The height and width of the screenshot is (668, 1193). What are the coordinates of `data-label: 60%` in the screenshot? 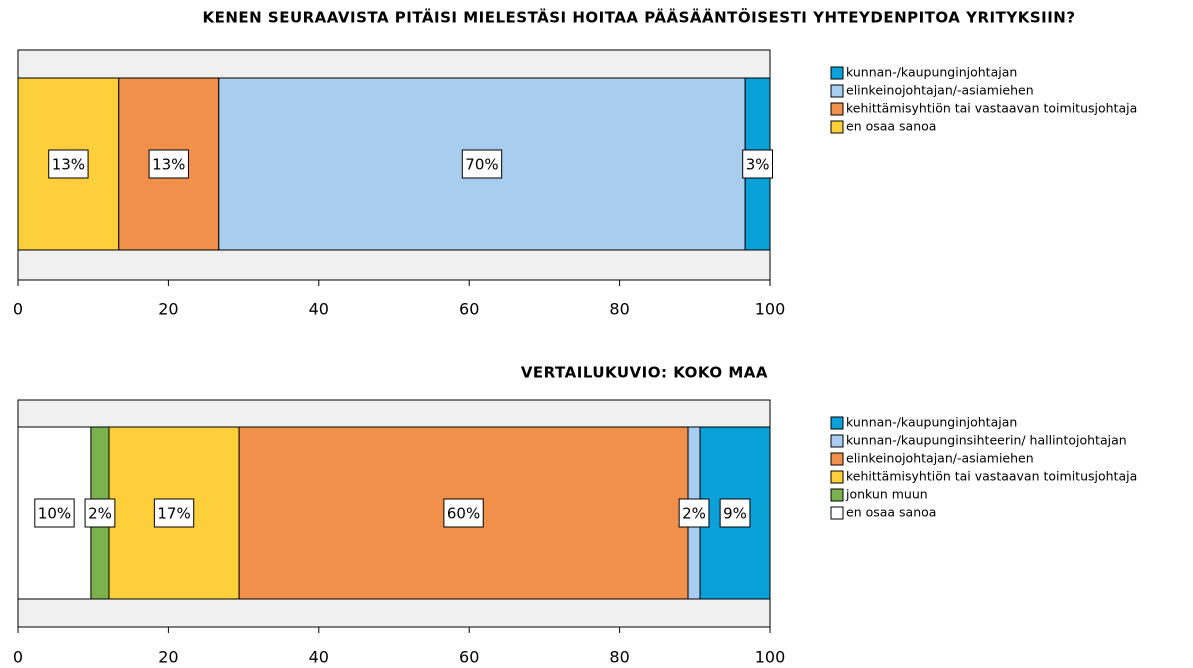 It's located at (463, 514).